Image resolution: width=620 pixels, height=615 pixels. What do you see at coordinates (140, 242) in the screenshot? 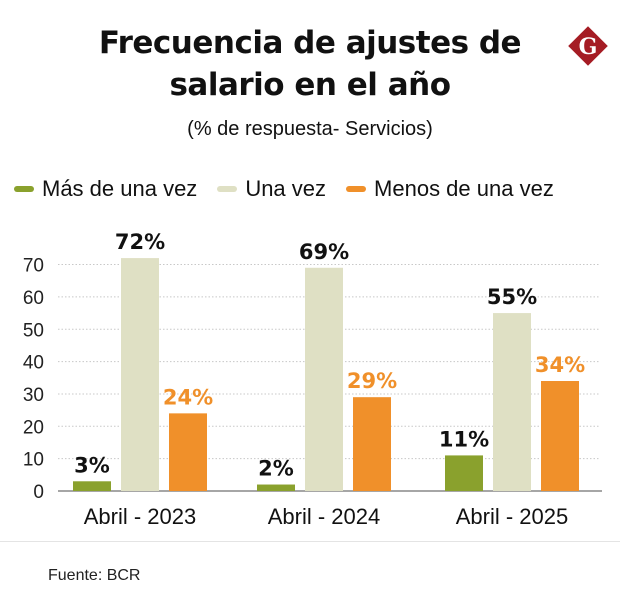
I see `data-label: 72%` at bounding box center [140, 242].